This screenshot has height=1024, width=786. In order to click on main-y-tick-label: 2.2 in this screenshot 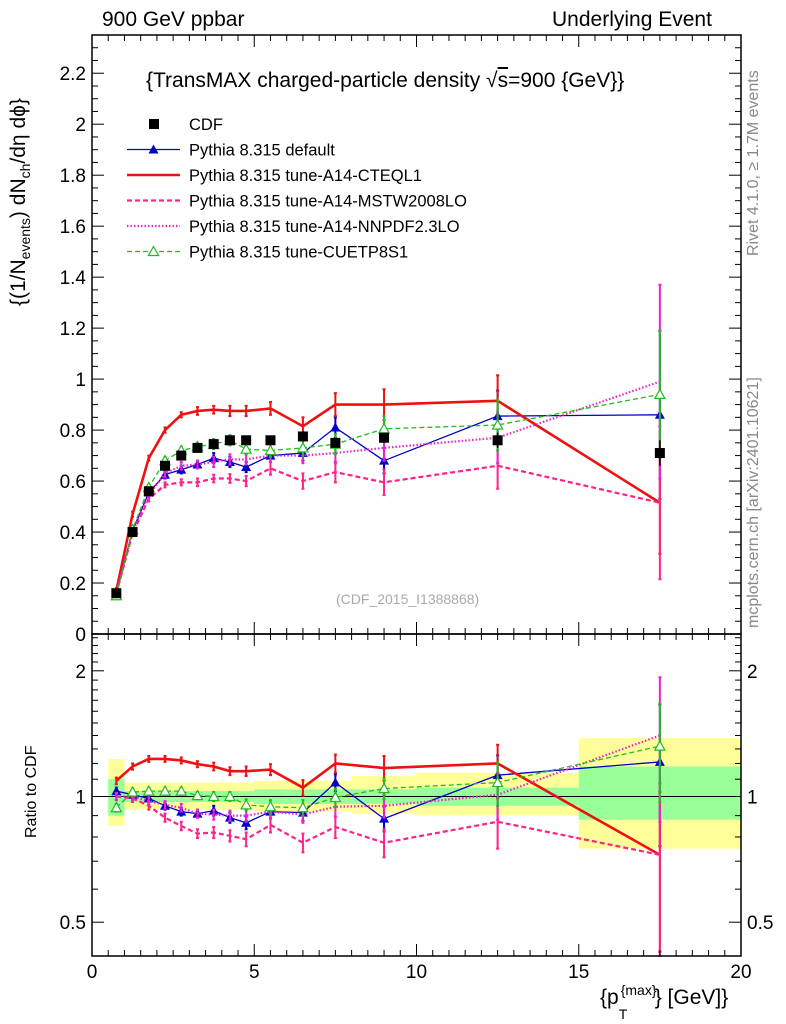, I will do `click(73, 74)`.